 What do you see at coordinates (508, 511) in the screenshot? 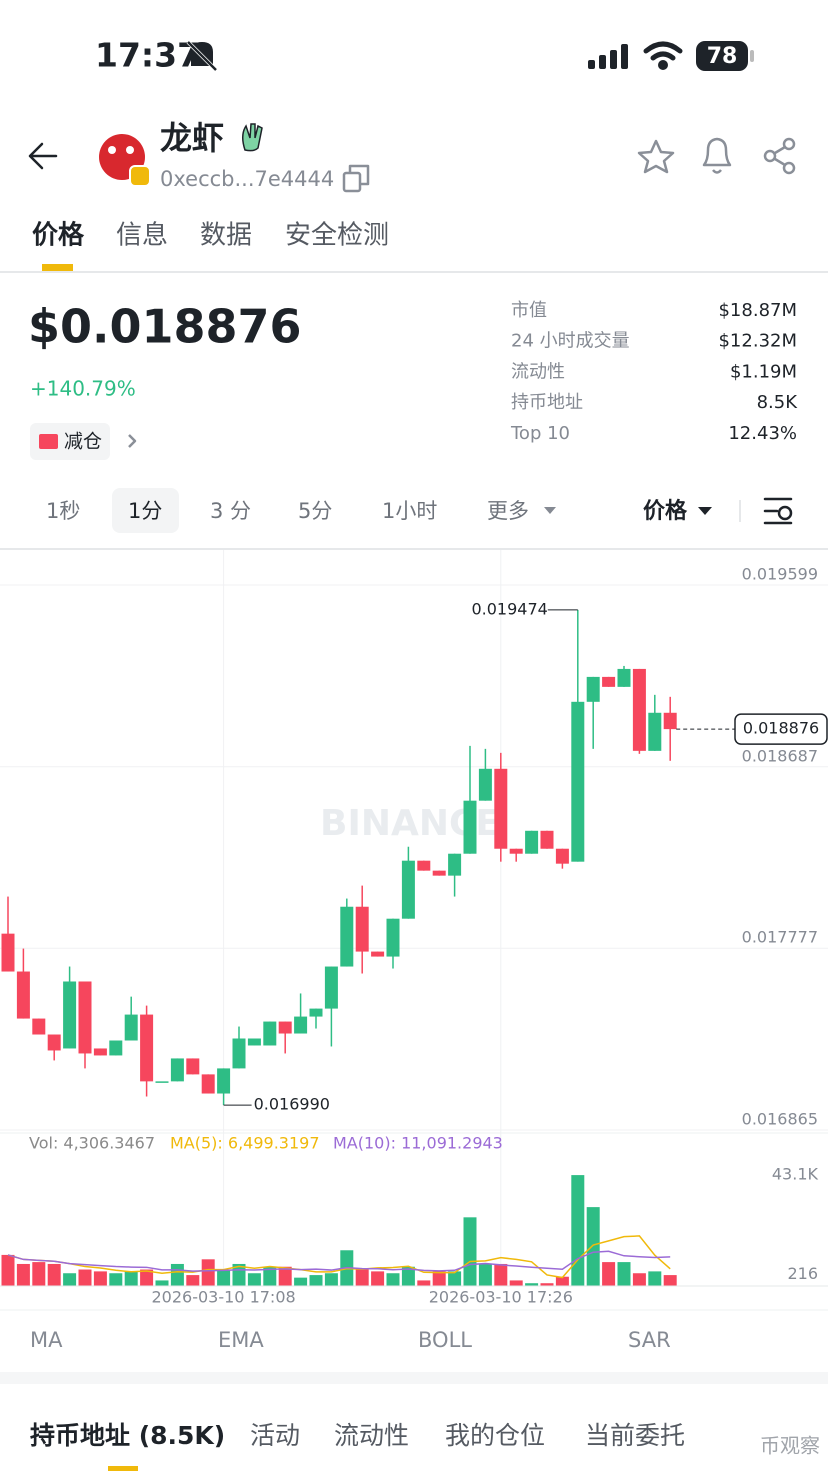
I see `timeframe-button: 更多` at bounding box center [508, 511].